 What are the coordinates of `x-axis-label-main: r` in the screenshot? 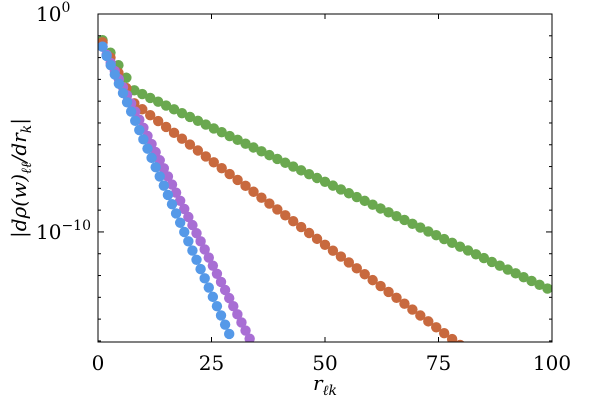 It's located at (318, 383).